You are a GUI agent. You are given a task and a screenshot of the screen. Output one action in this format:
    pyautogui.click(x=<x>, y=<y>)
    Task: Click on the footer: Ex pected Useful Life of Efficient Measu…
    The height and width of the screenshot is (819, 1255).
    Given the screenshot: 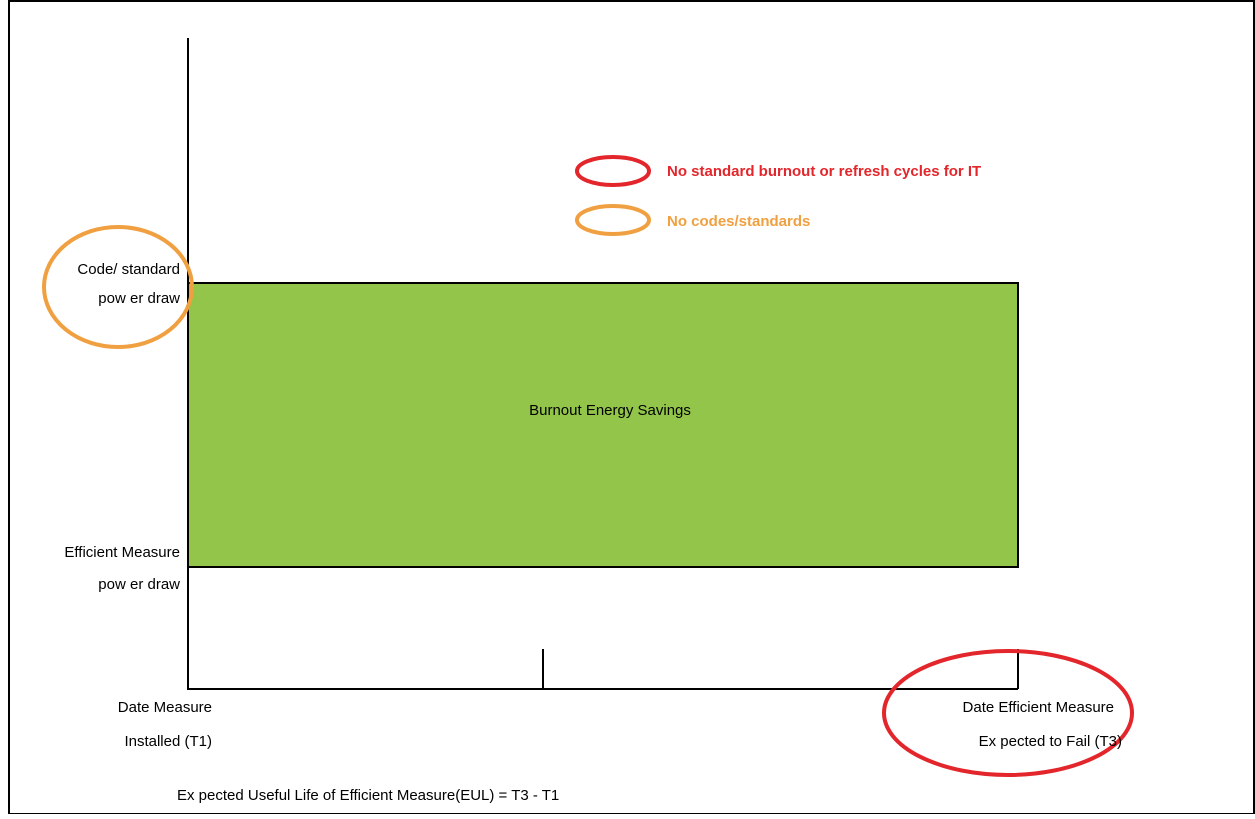 What is the action you would take?
    pyautogui.click(x=368, y=795)
    